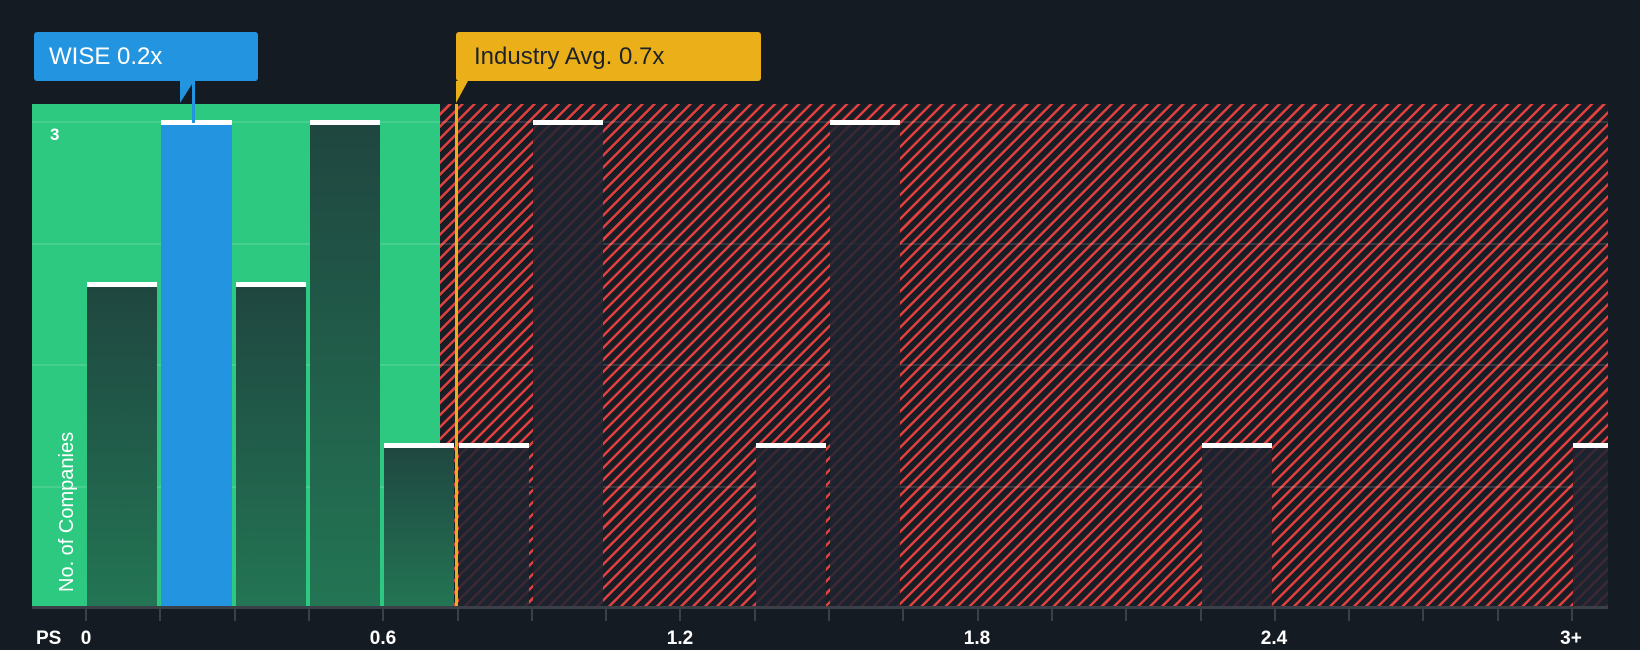 The height and width of the screenshot is (650, 1640). I want to click on company-callout-label: WISE 0.2x, so click(106, 56).